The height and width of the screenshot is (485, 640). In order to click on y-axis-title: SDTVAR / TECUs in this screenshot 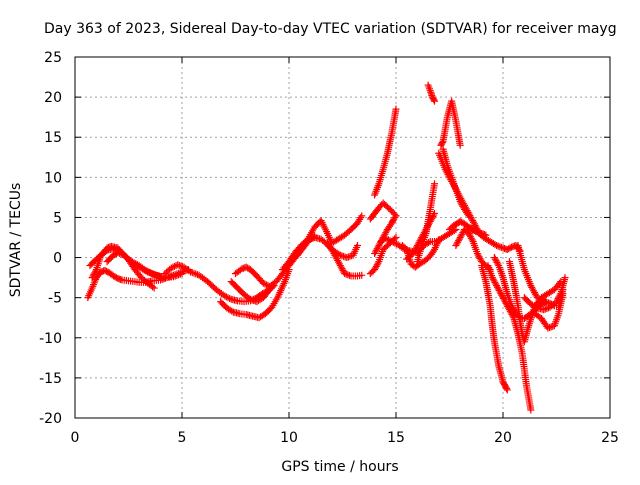, I will do `click(16, 240)`.